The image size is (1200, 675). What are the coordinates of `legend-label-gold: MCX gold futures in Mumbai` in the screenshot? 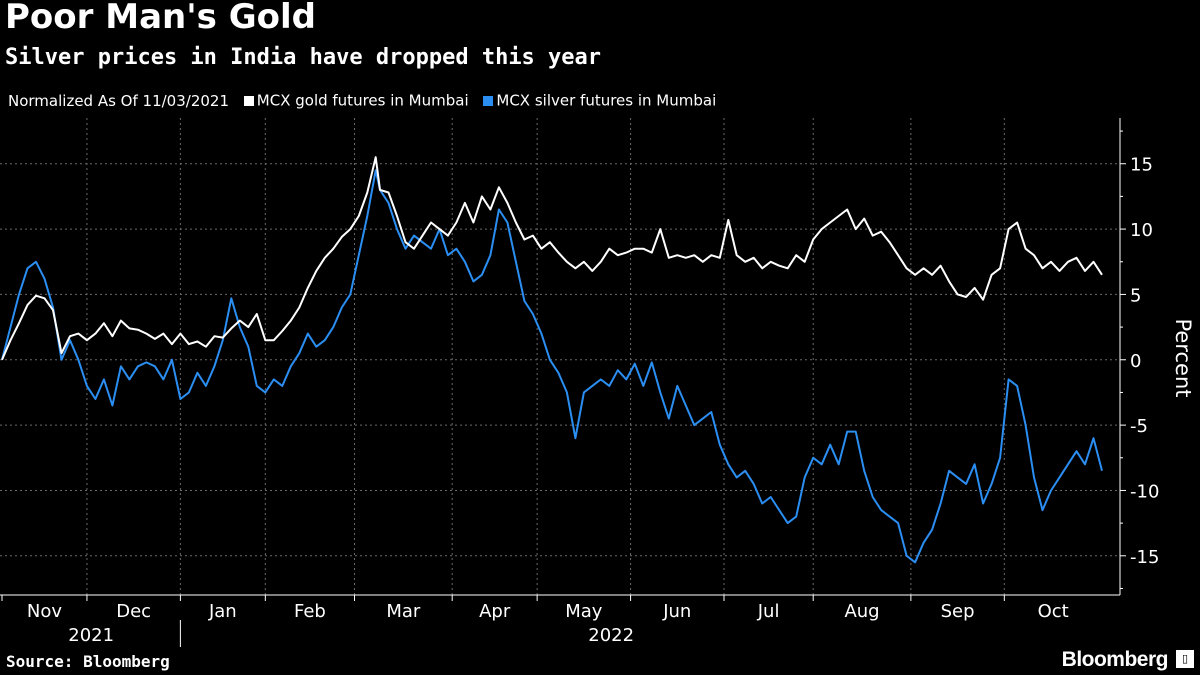 It's located at (362, 100).